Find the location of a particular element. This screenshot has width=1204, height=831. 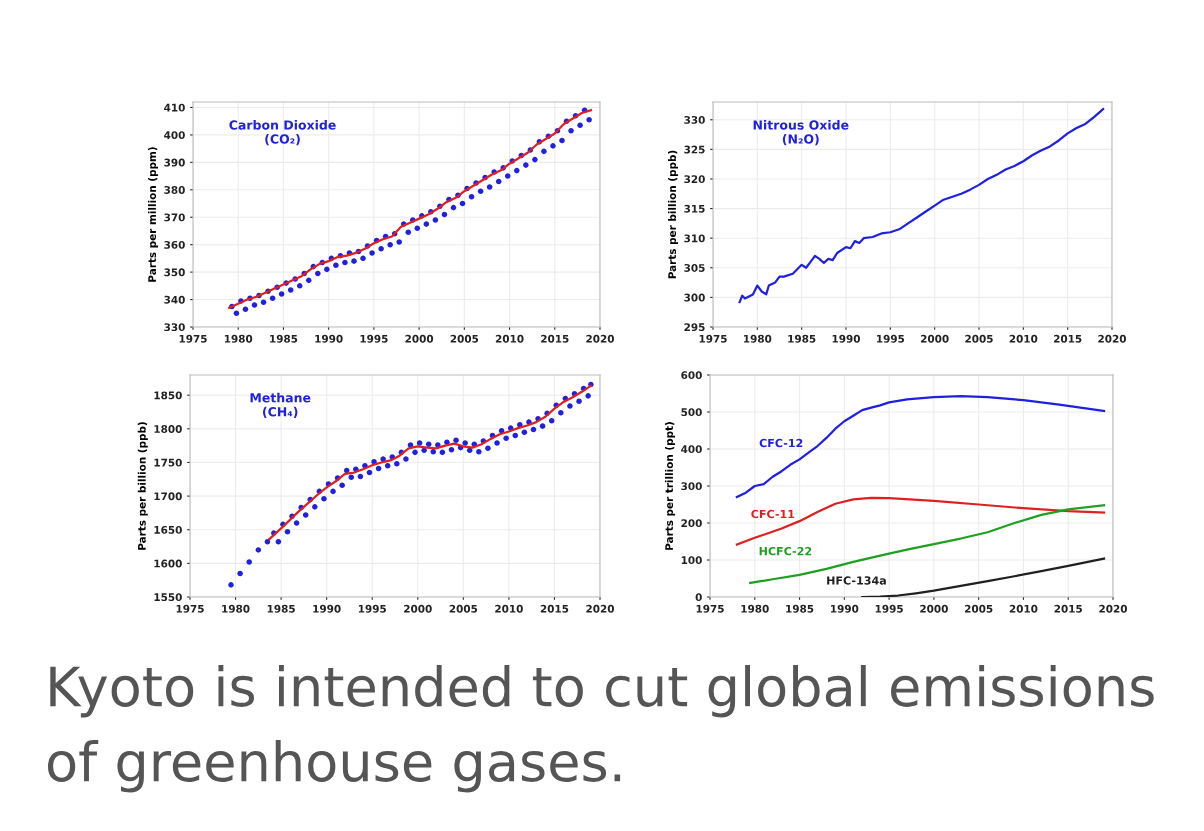

y-tick-label: 380 is located at coordinates (174, 190).